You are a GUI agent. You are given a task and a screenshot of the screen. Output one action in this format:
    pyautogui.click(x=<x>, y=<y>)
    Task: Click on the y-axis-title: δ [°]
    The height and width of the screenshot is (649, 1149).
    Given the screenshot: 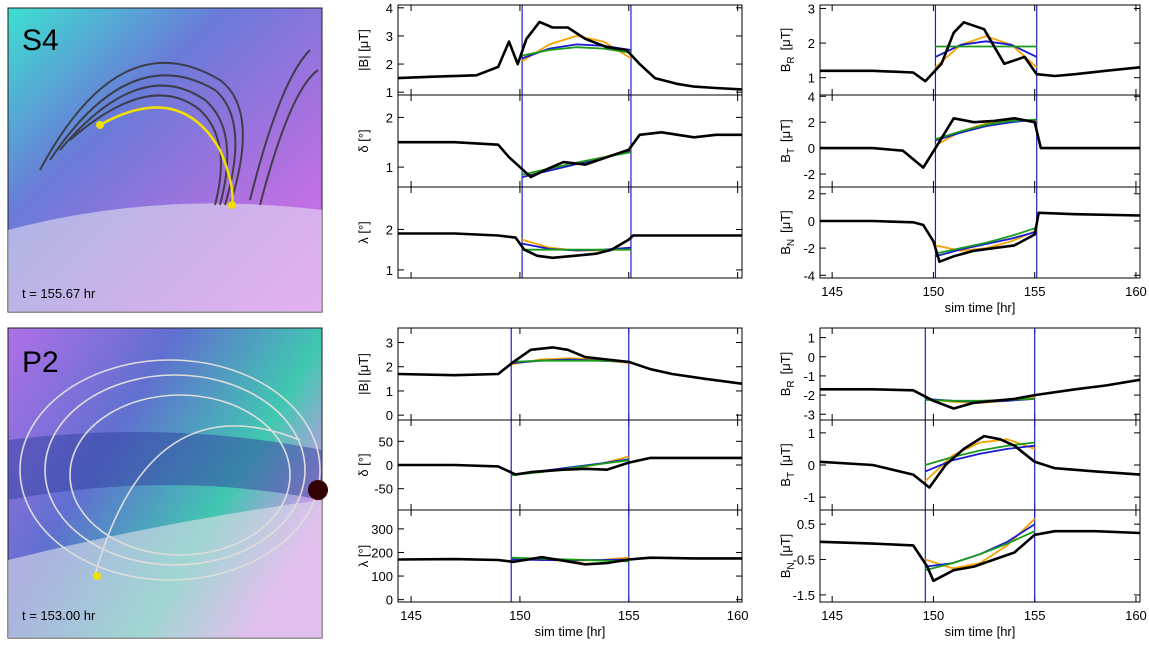 What is the action you would take?
    pyautogui.click(x=363, y=464)
    